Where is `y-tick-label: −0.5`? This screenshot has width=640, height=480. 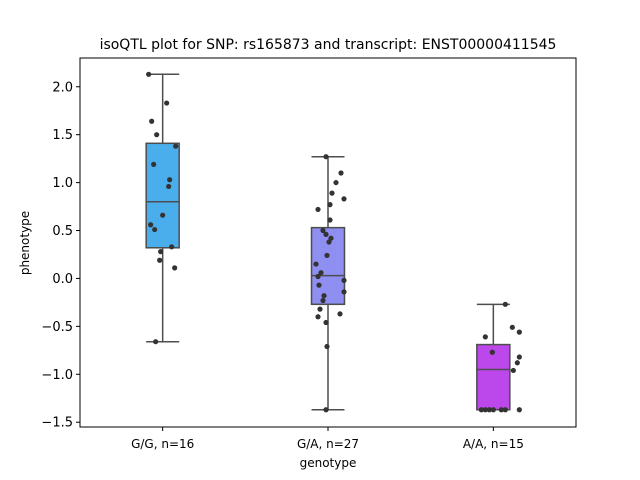 y-tick-label: −0.5 is located at coordinates (57, 327).